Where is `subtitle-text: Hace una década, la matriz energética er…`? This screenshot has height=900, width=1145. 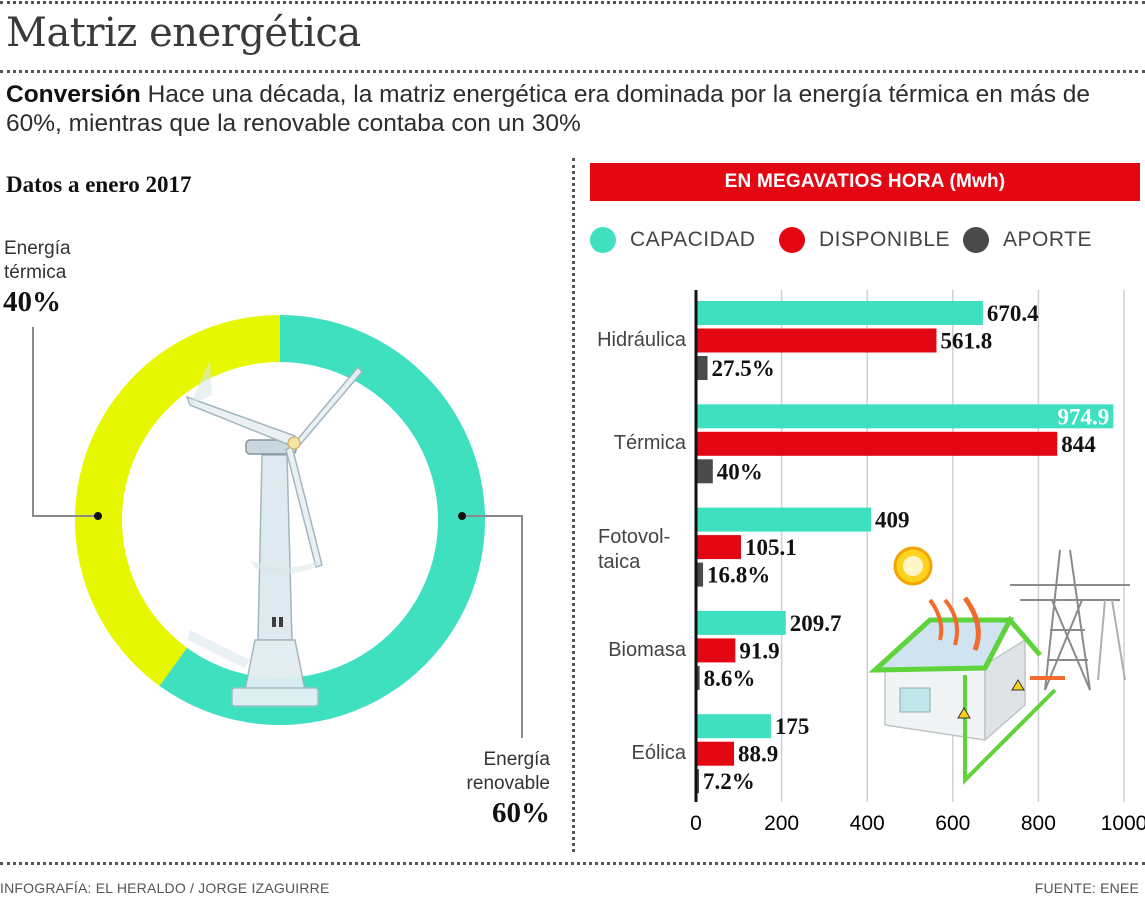
subtitle-text: Hace una década, la matriz energética er… is located at coordinates (548, 109).